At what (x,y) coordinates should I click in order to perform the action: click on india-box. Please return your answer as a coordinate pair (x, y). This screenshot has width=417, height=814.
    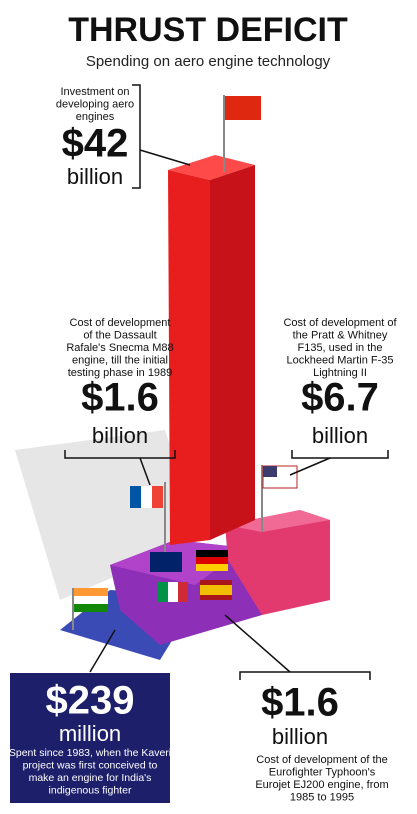
    Looking at the image, I should click on (90, 738).